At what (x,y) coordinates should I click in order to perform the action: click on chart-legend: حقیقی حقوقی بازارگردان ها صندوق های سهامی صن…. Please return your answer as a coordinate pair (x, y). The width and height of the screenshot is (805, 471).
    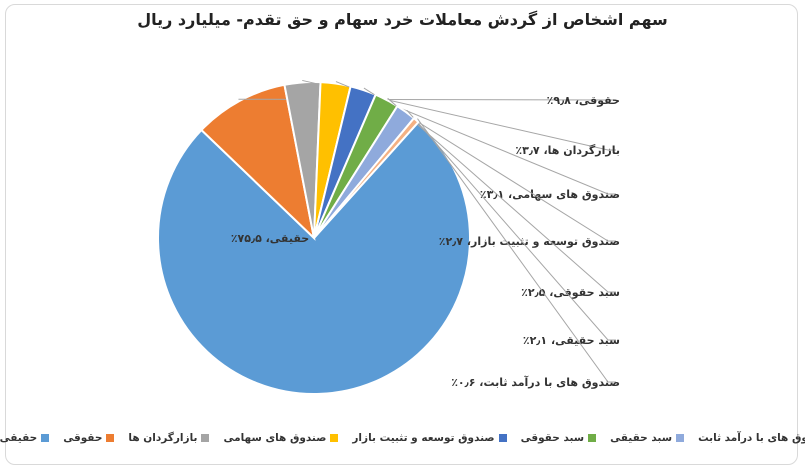
    Looking at the image, I should click on (402, 438).